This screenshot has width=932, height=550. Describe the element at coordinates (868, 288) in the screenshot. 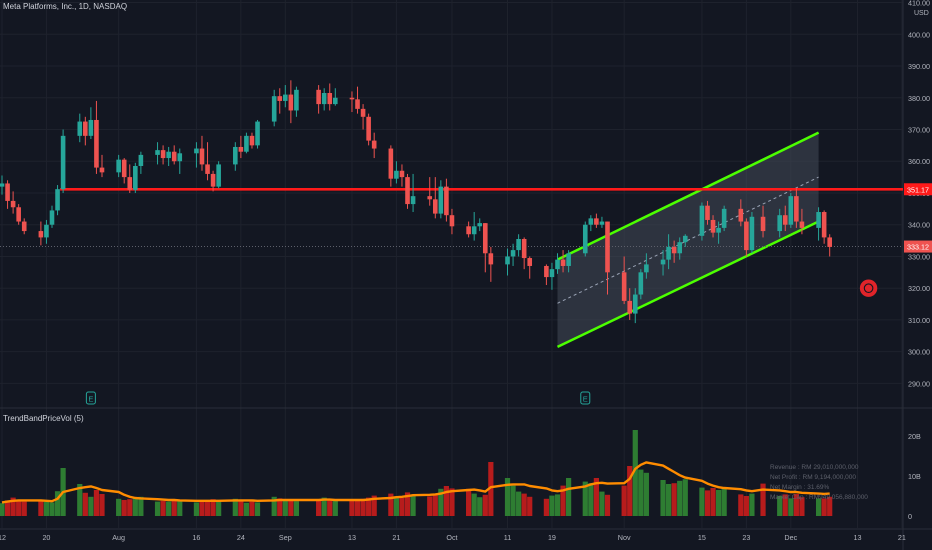

I see `target-icon` at that location.